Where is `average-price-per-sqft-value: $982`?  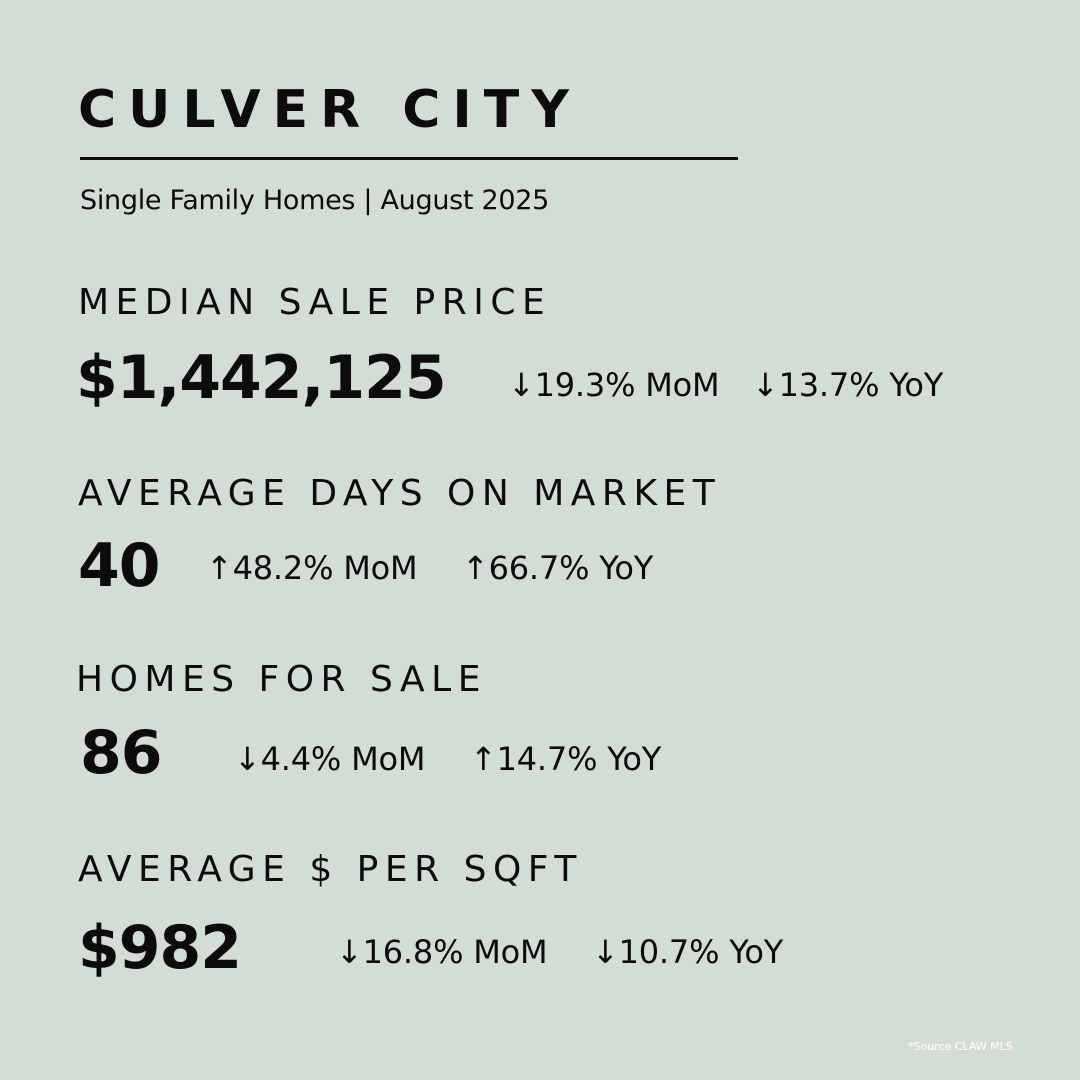
average-price-per-sqft-value: $982 is located at coordinates (160, 948).